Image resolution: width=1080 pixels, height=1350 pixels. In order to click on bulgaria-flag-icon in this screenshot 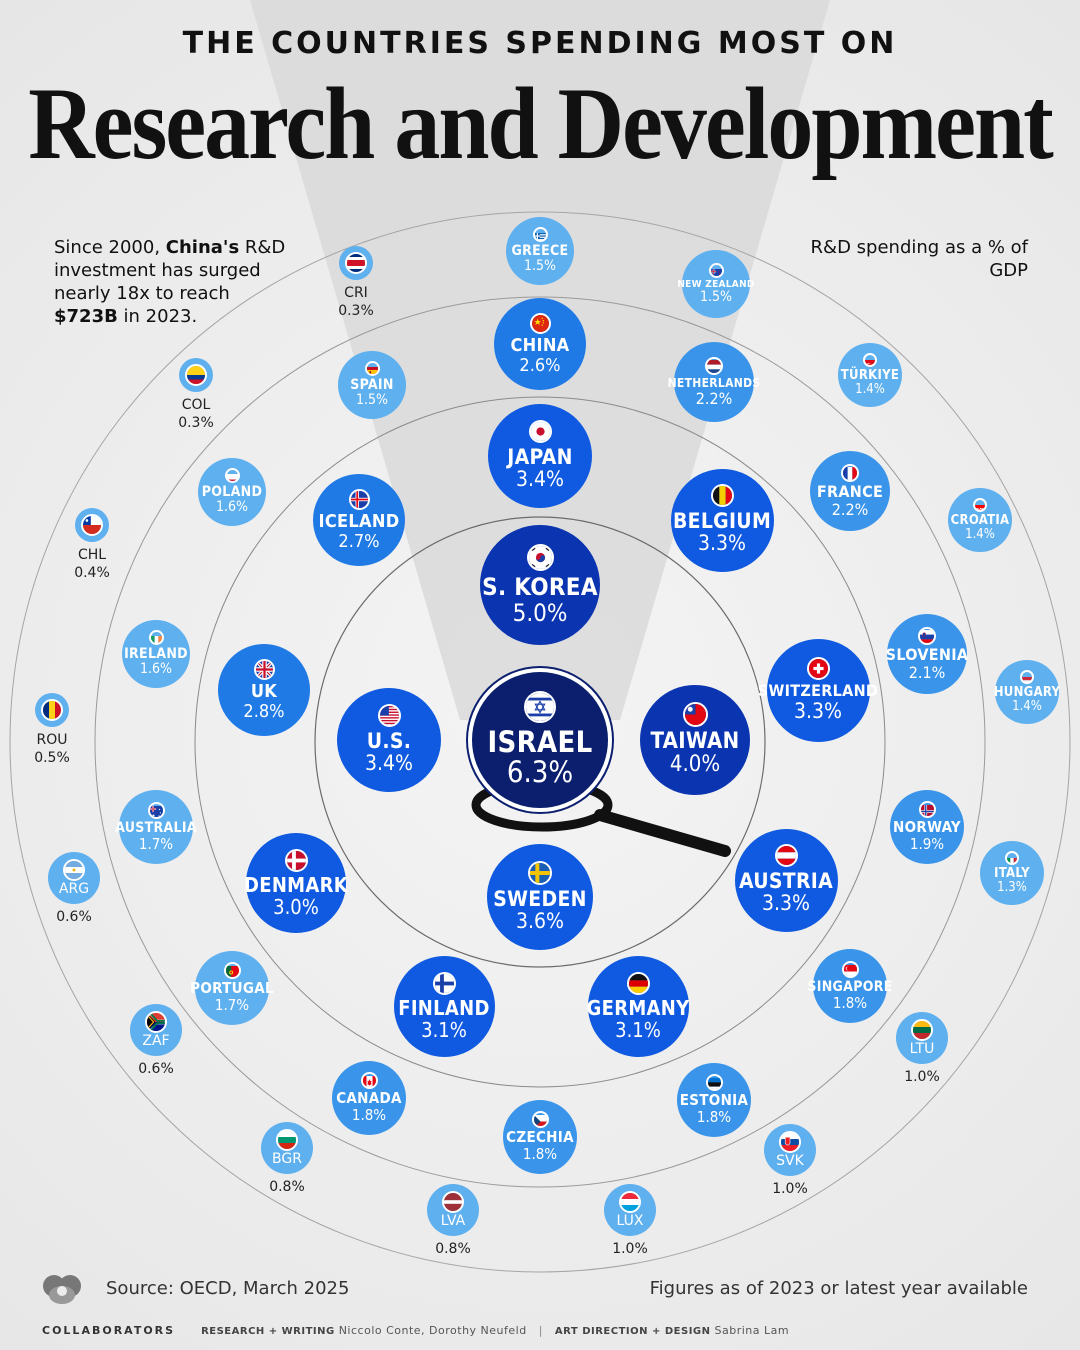, I will do `click(287, 1140)`.